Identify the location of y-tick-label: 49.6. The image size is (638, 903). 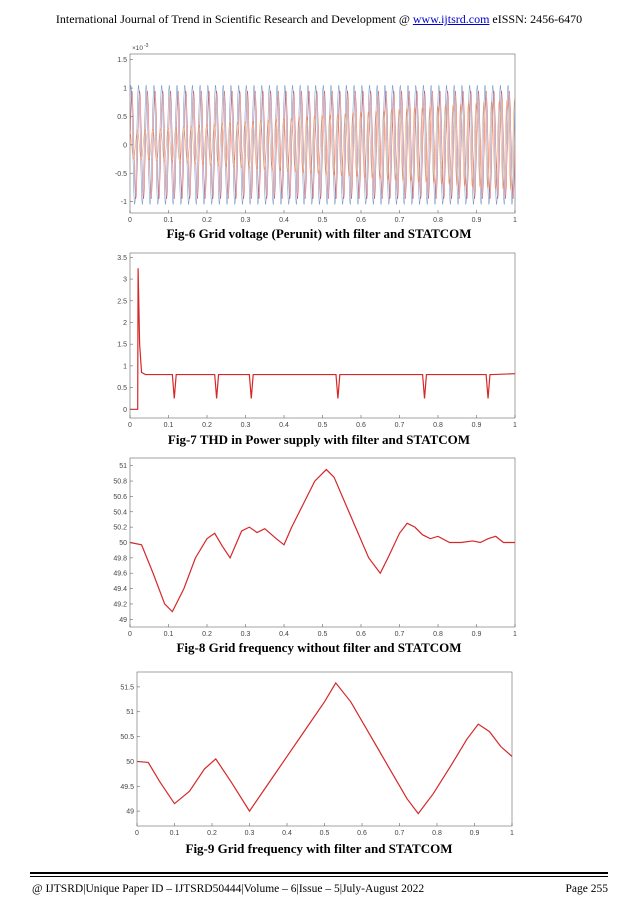
(120, 574).